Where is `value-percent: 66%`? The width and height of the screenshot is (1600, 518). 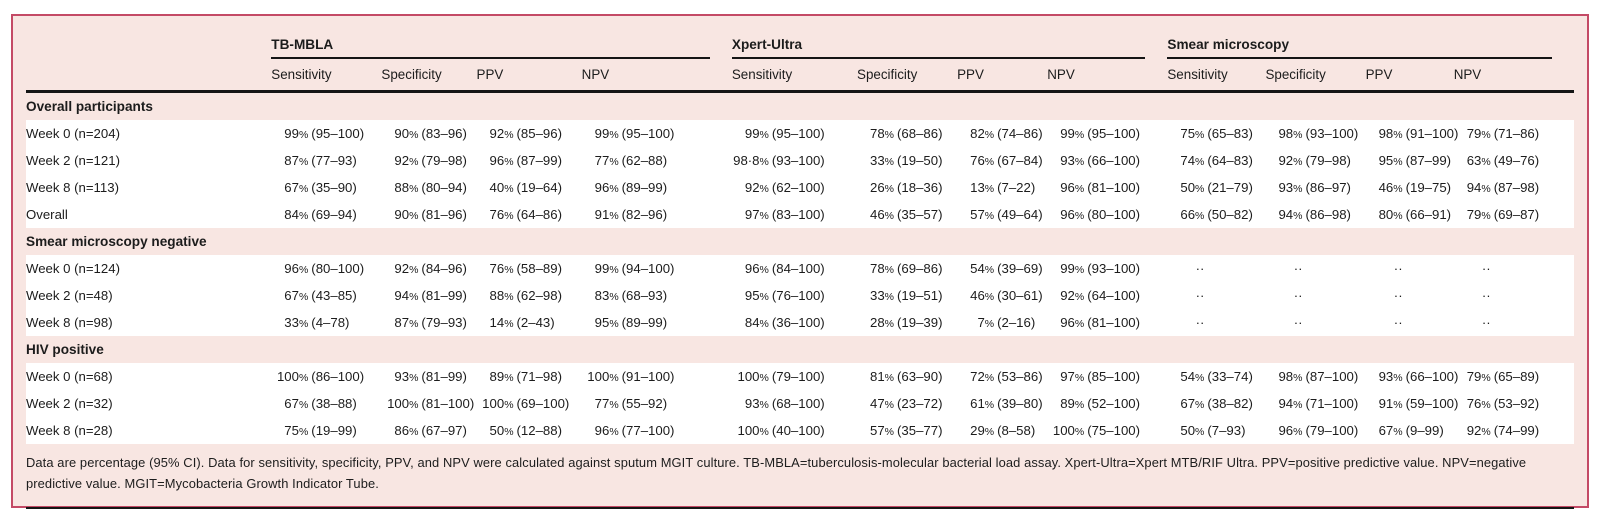 value-percent: 66% is located at coordinates (1192, 214).